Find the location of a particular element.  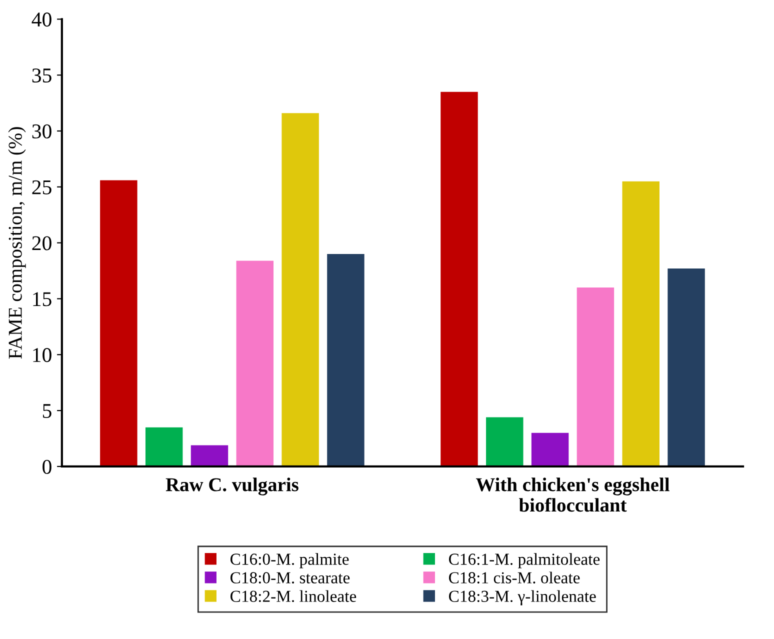

x-tick-label: With chicken's eggshell bioflocculant is located at coordinates (573, 495).